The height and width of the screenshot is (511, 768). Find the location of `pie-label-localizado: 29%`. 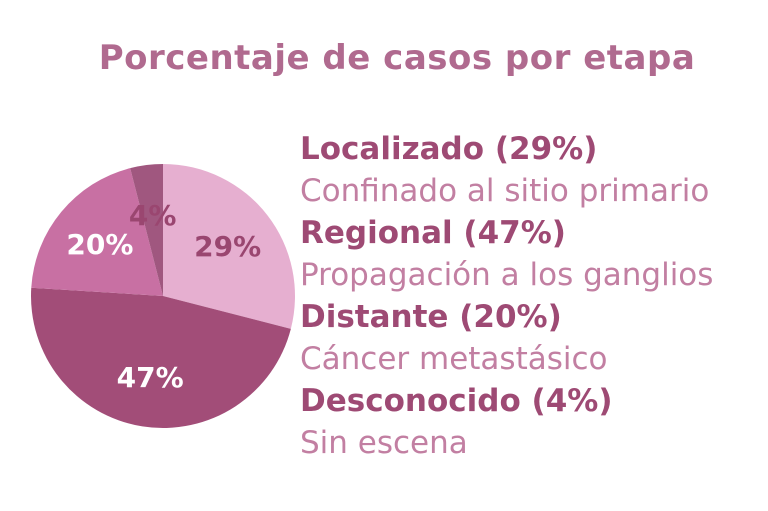

pie-label-localizado: 29% is located at coordinates (227, 246).